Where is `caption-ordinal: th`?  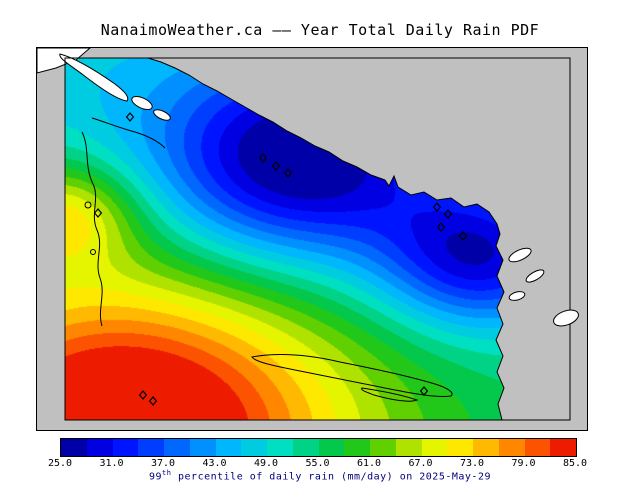
caption-ordinal: th is located at coordinates (167, 473).